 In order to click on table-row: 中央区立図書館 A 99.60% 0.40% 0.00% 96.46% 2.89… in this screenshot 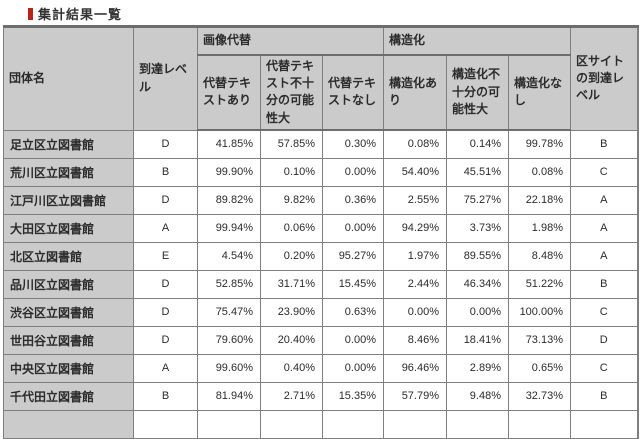, I will do `click(320, 368)`.